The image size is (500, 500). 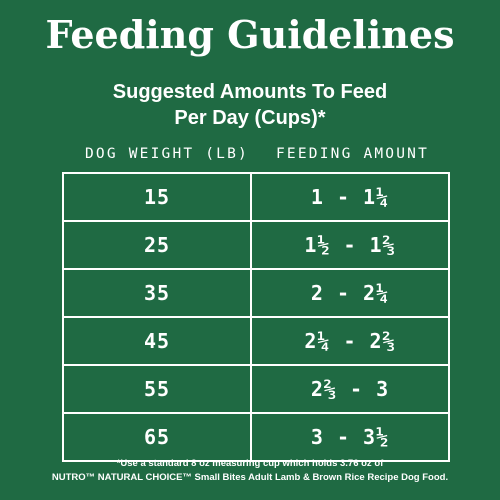 What do you see at coordinates (167, 154) in the screenshot?
I see `column-header-dog-weight: DOG WEIGHT (LB)` at bounding box center [167, 154].